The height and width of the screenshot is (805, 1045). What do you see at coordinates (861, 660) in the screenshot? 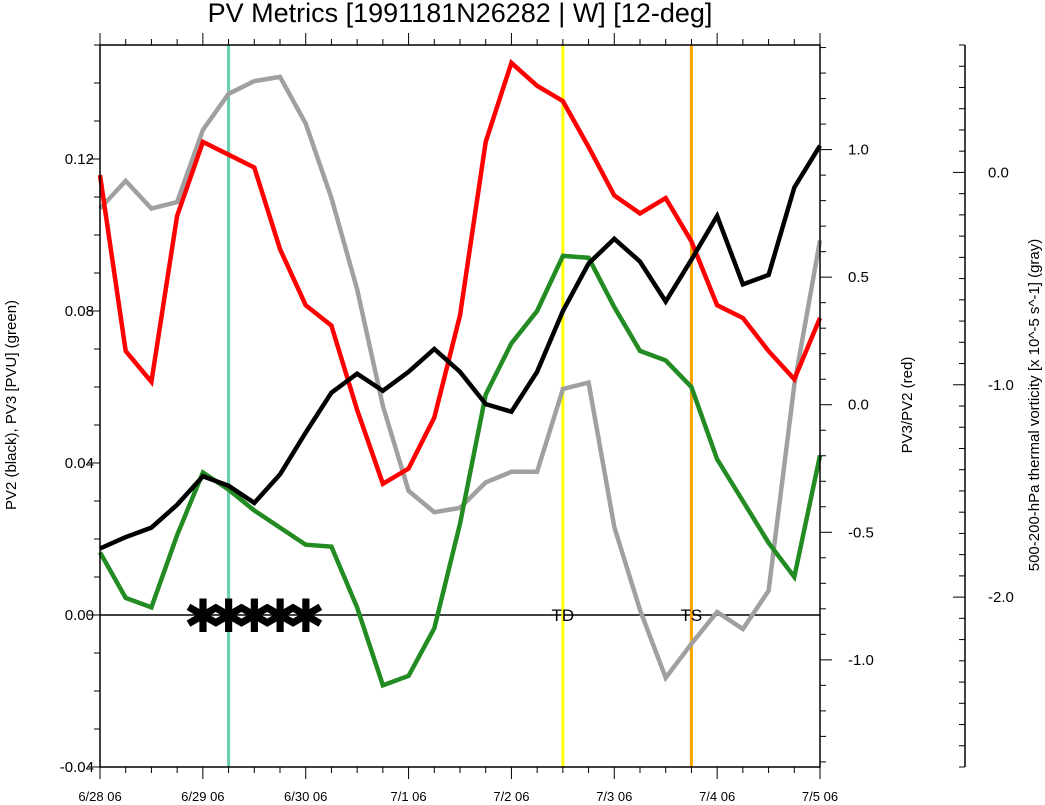
I see `right-tick-label: -1.0` at bounding box center [861, 660].